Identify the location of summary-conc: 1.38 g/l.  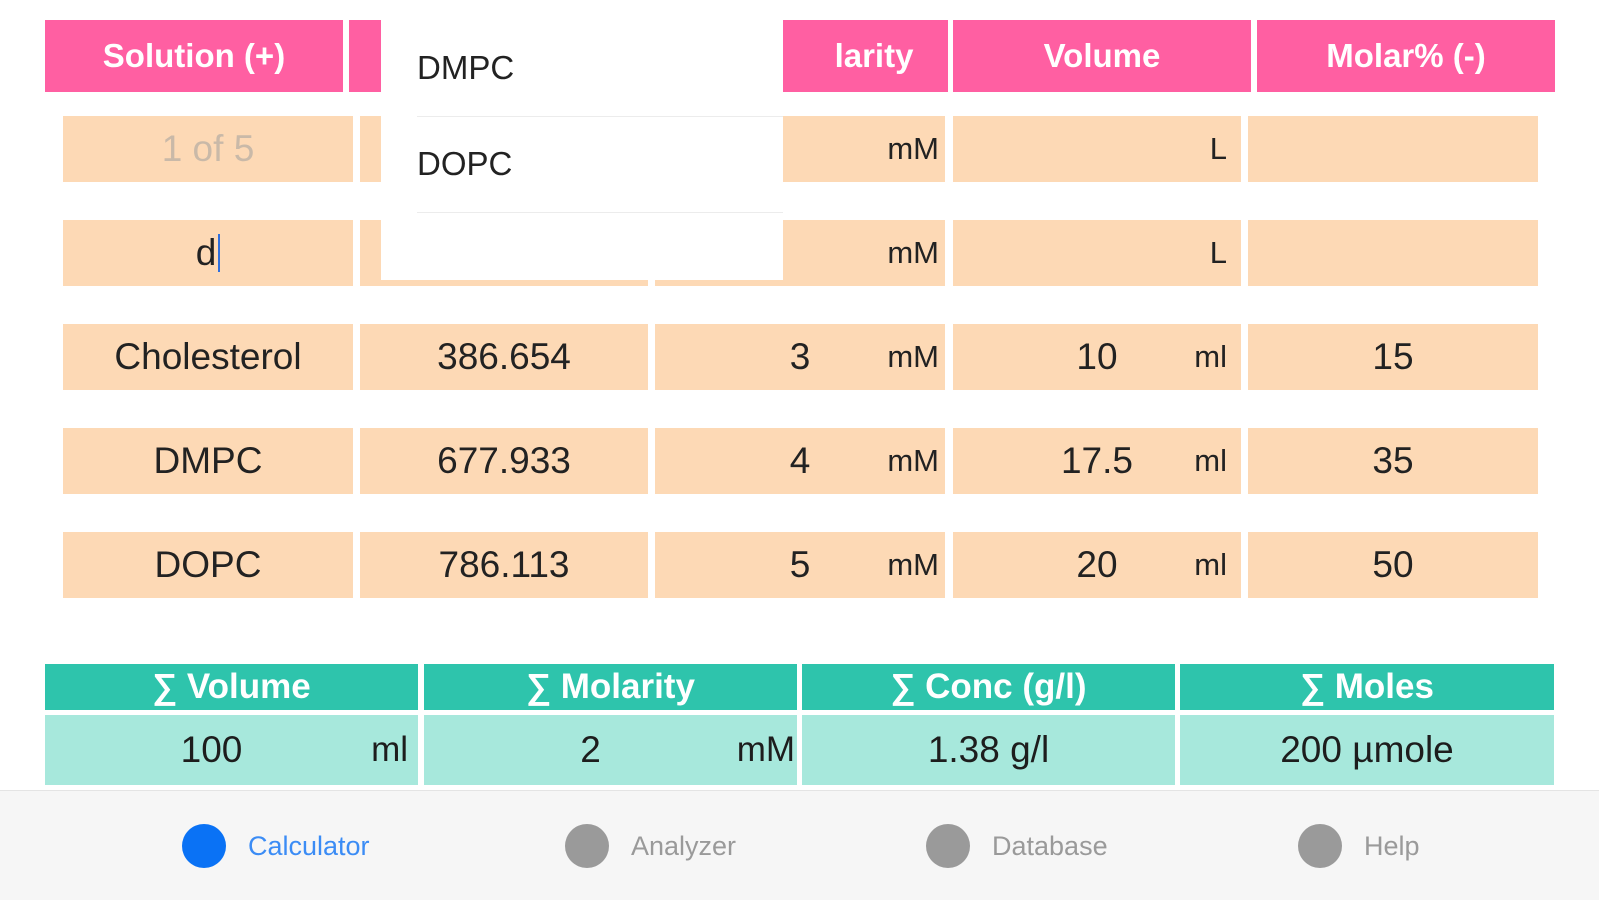
(988, 750).